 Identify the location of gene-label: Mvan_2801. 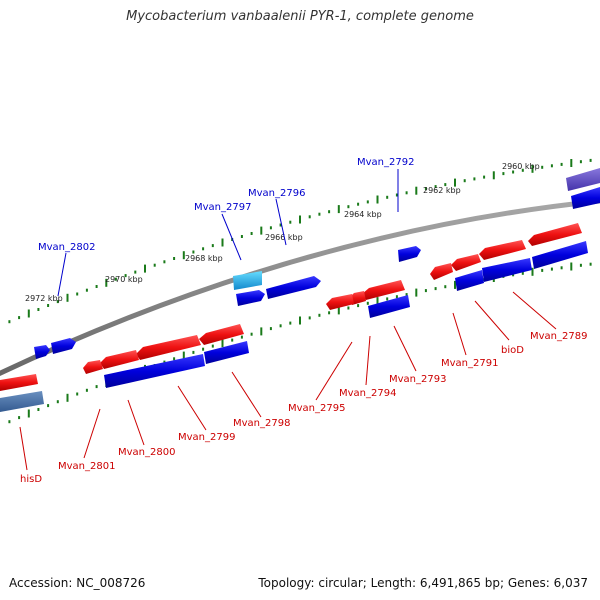
(86, 466).